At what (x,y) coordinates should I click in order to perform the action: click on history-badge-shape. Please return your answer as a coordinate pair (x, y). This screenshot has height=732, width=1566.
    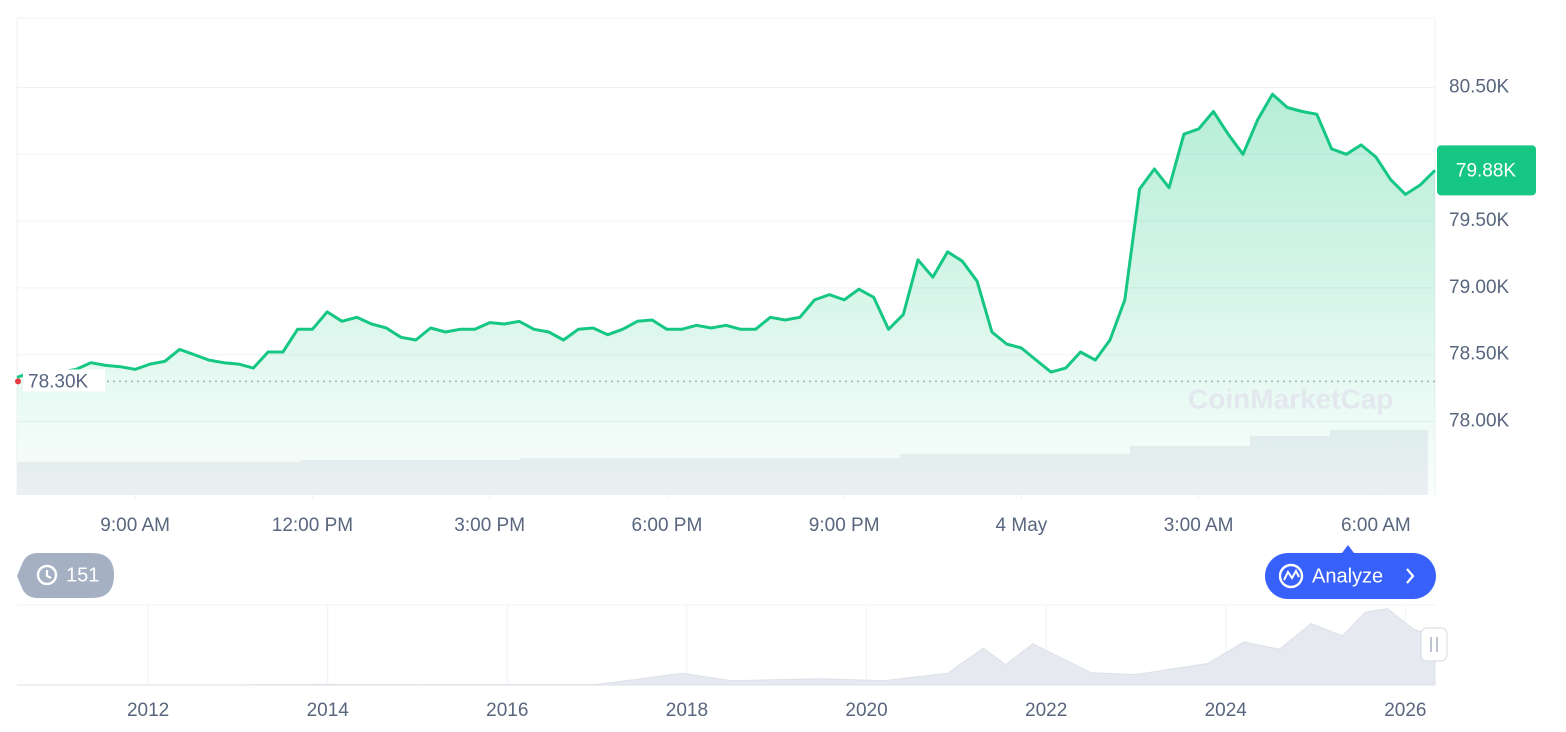
    Looking at the image, I should click on (65, 575).